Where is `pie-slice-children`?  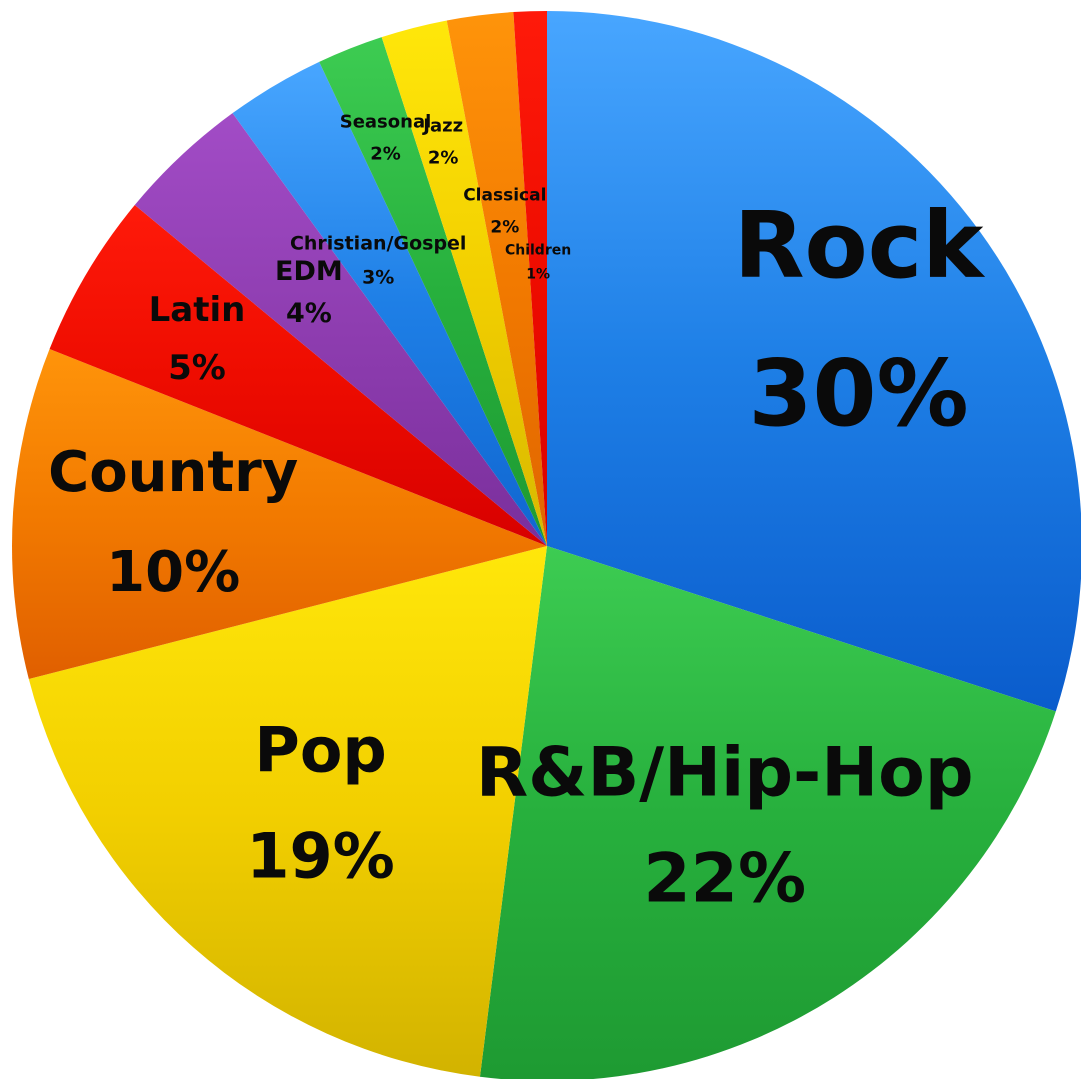
pie-slice-children is located at coordinates (530, 278).